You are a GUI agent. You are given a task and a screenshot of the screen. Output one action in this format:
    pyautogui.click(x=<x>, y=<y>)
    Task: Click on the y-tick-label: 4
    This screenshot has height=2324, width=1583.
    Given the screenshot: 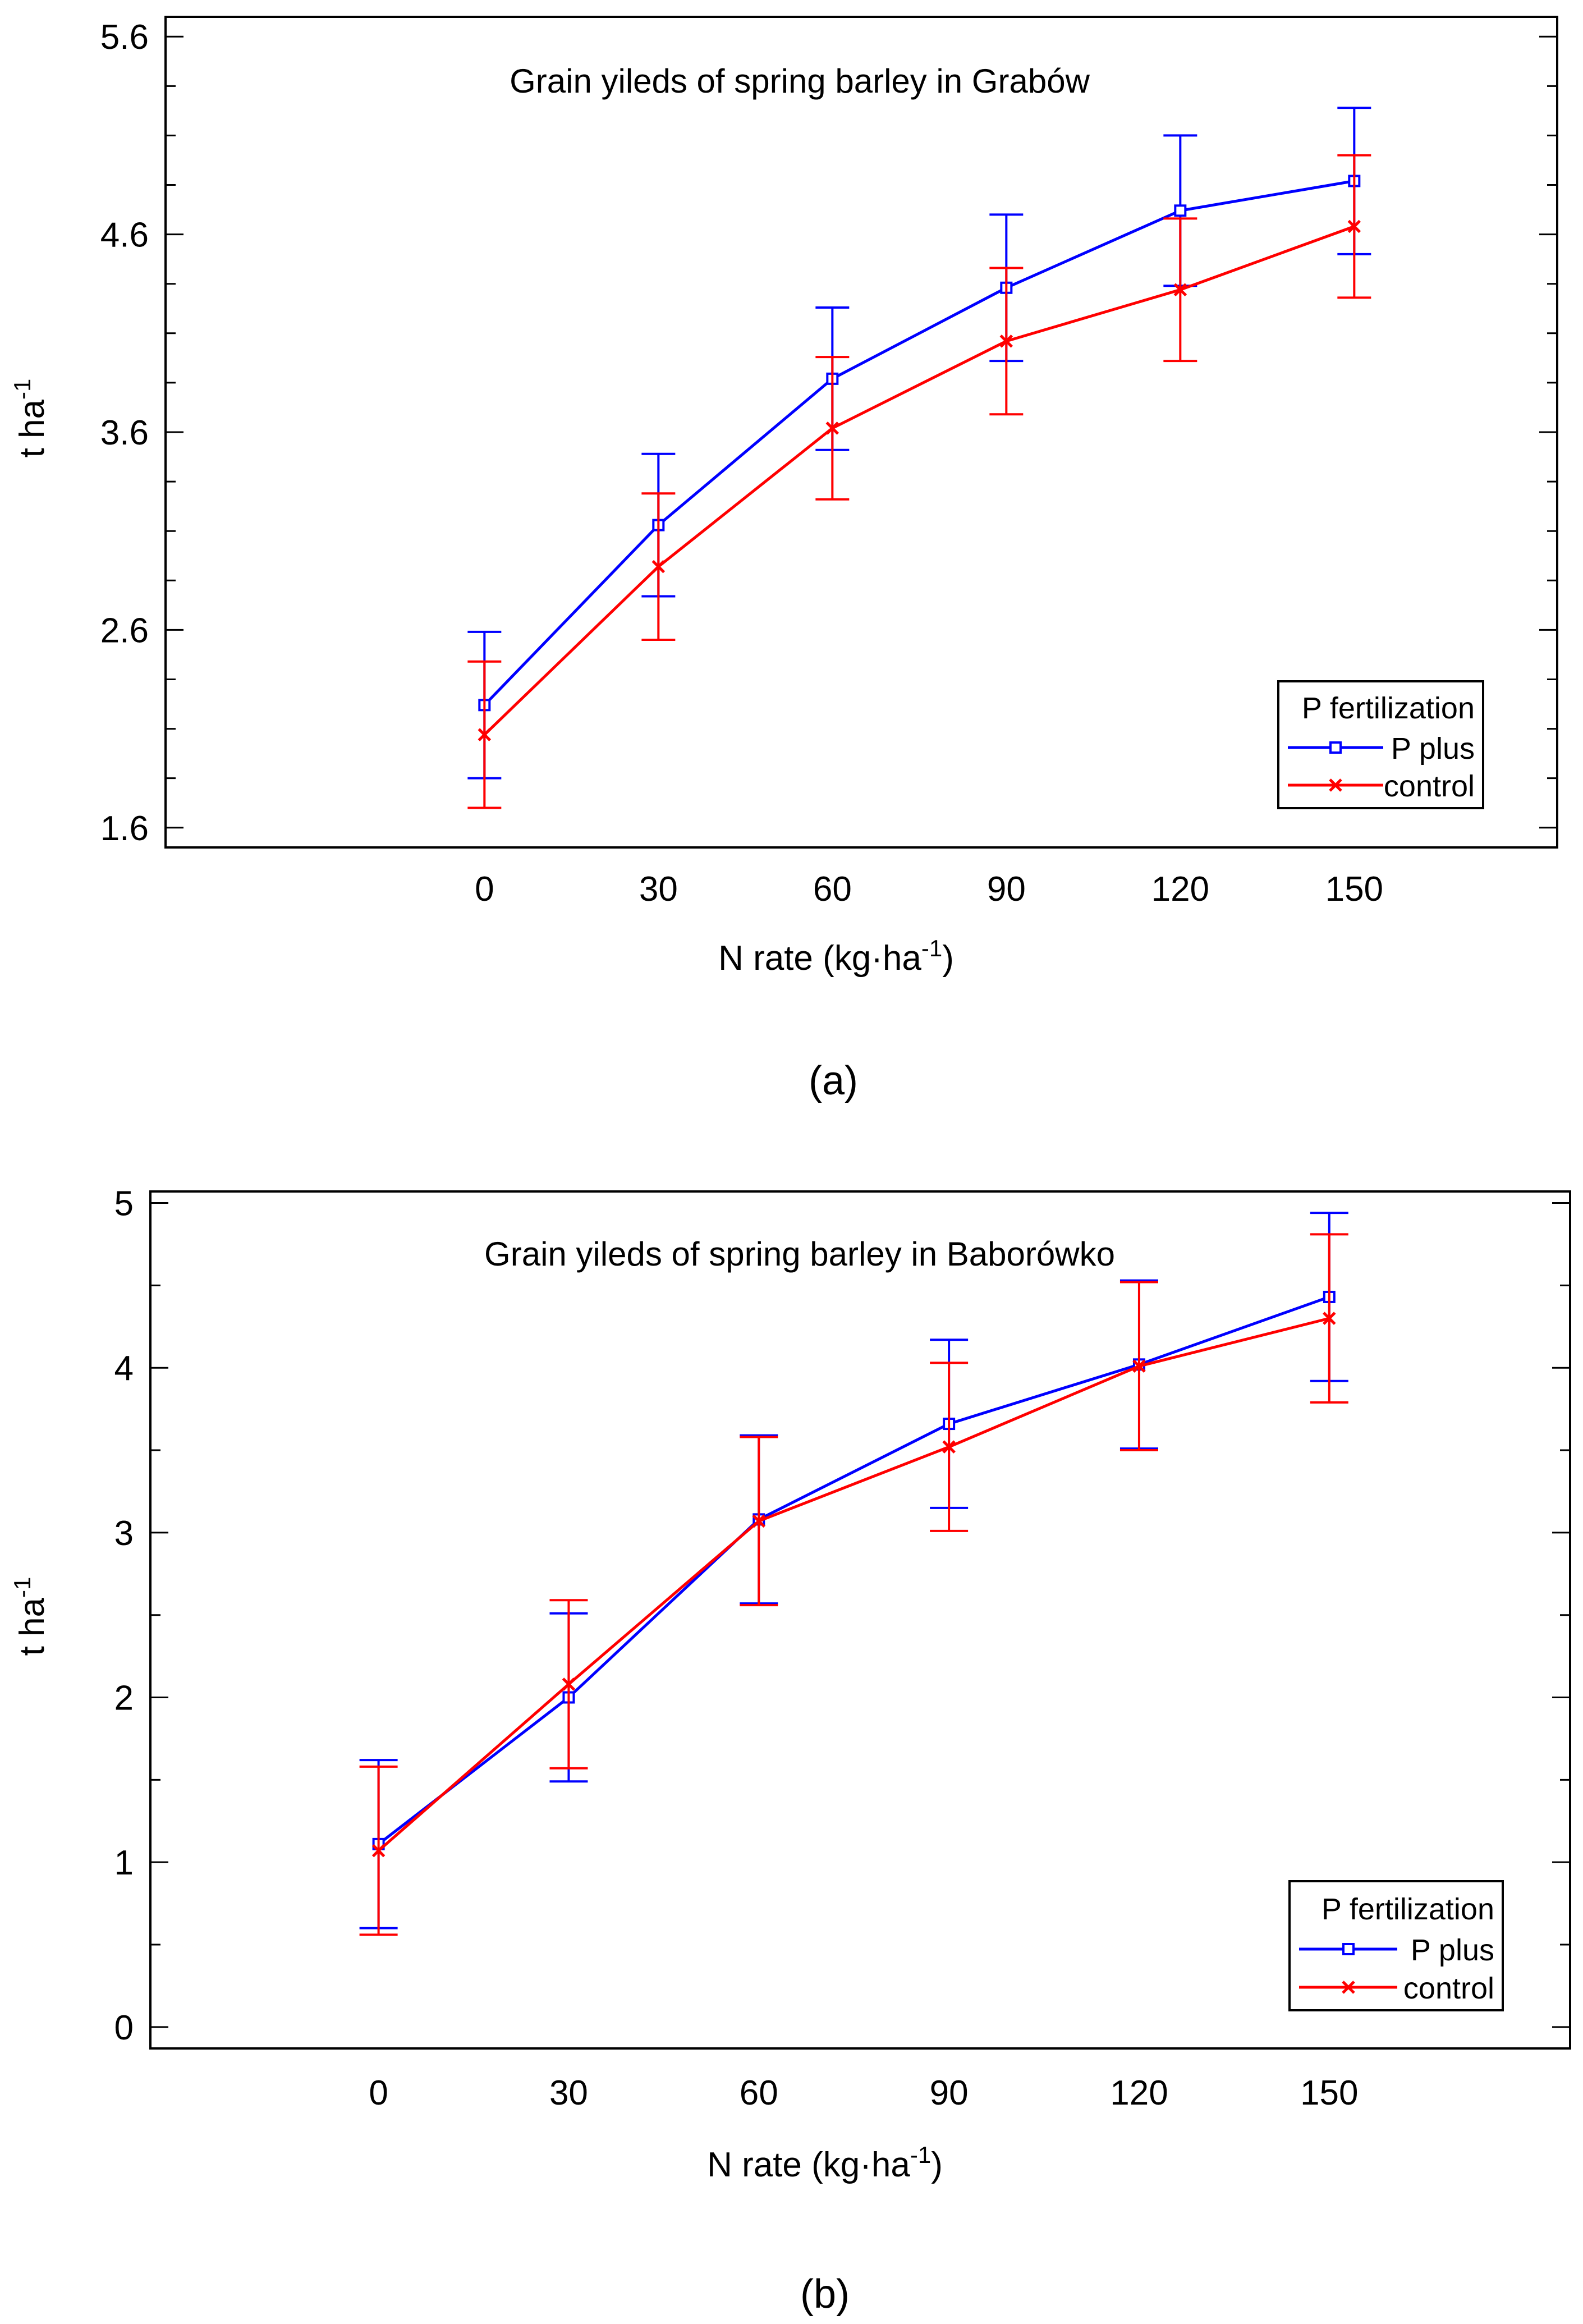 What is the action you would take?
    pyautogui.click(x=124, y=1369)
    